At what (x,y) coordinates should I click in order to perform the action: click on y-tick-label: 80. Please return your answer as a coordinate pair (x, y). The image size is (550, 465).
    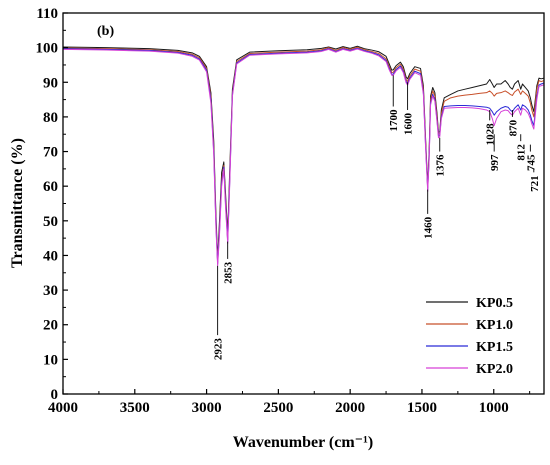
    Looking at the image, I should click on (50, 118).